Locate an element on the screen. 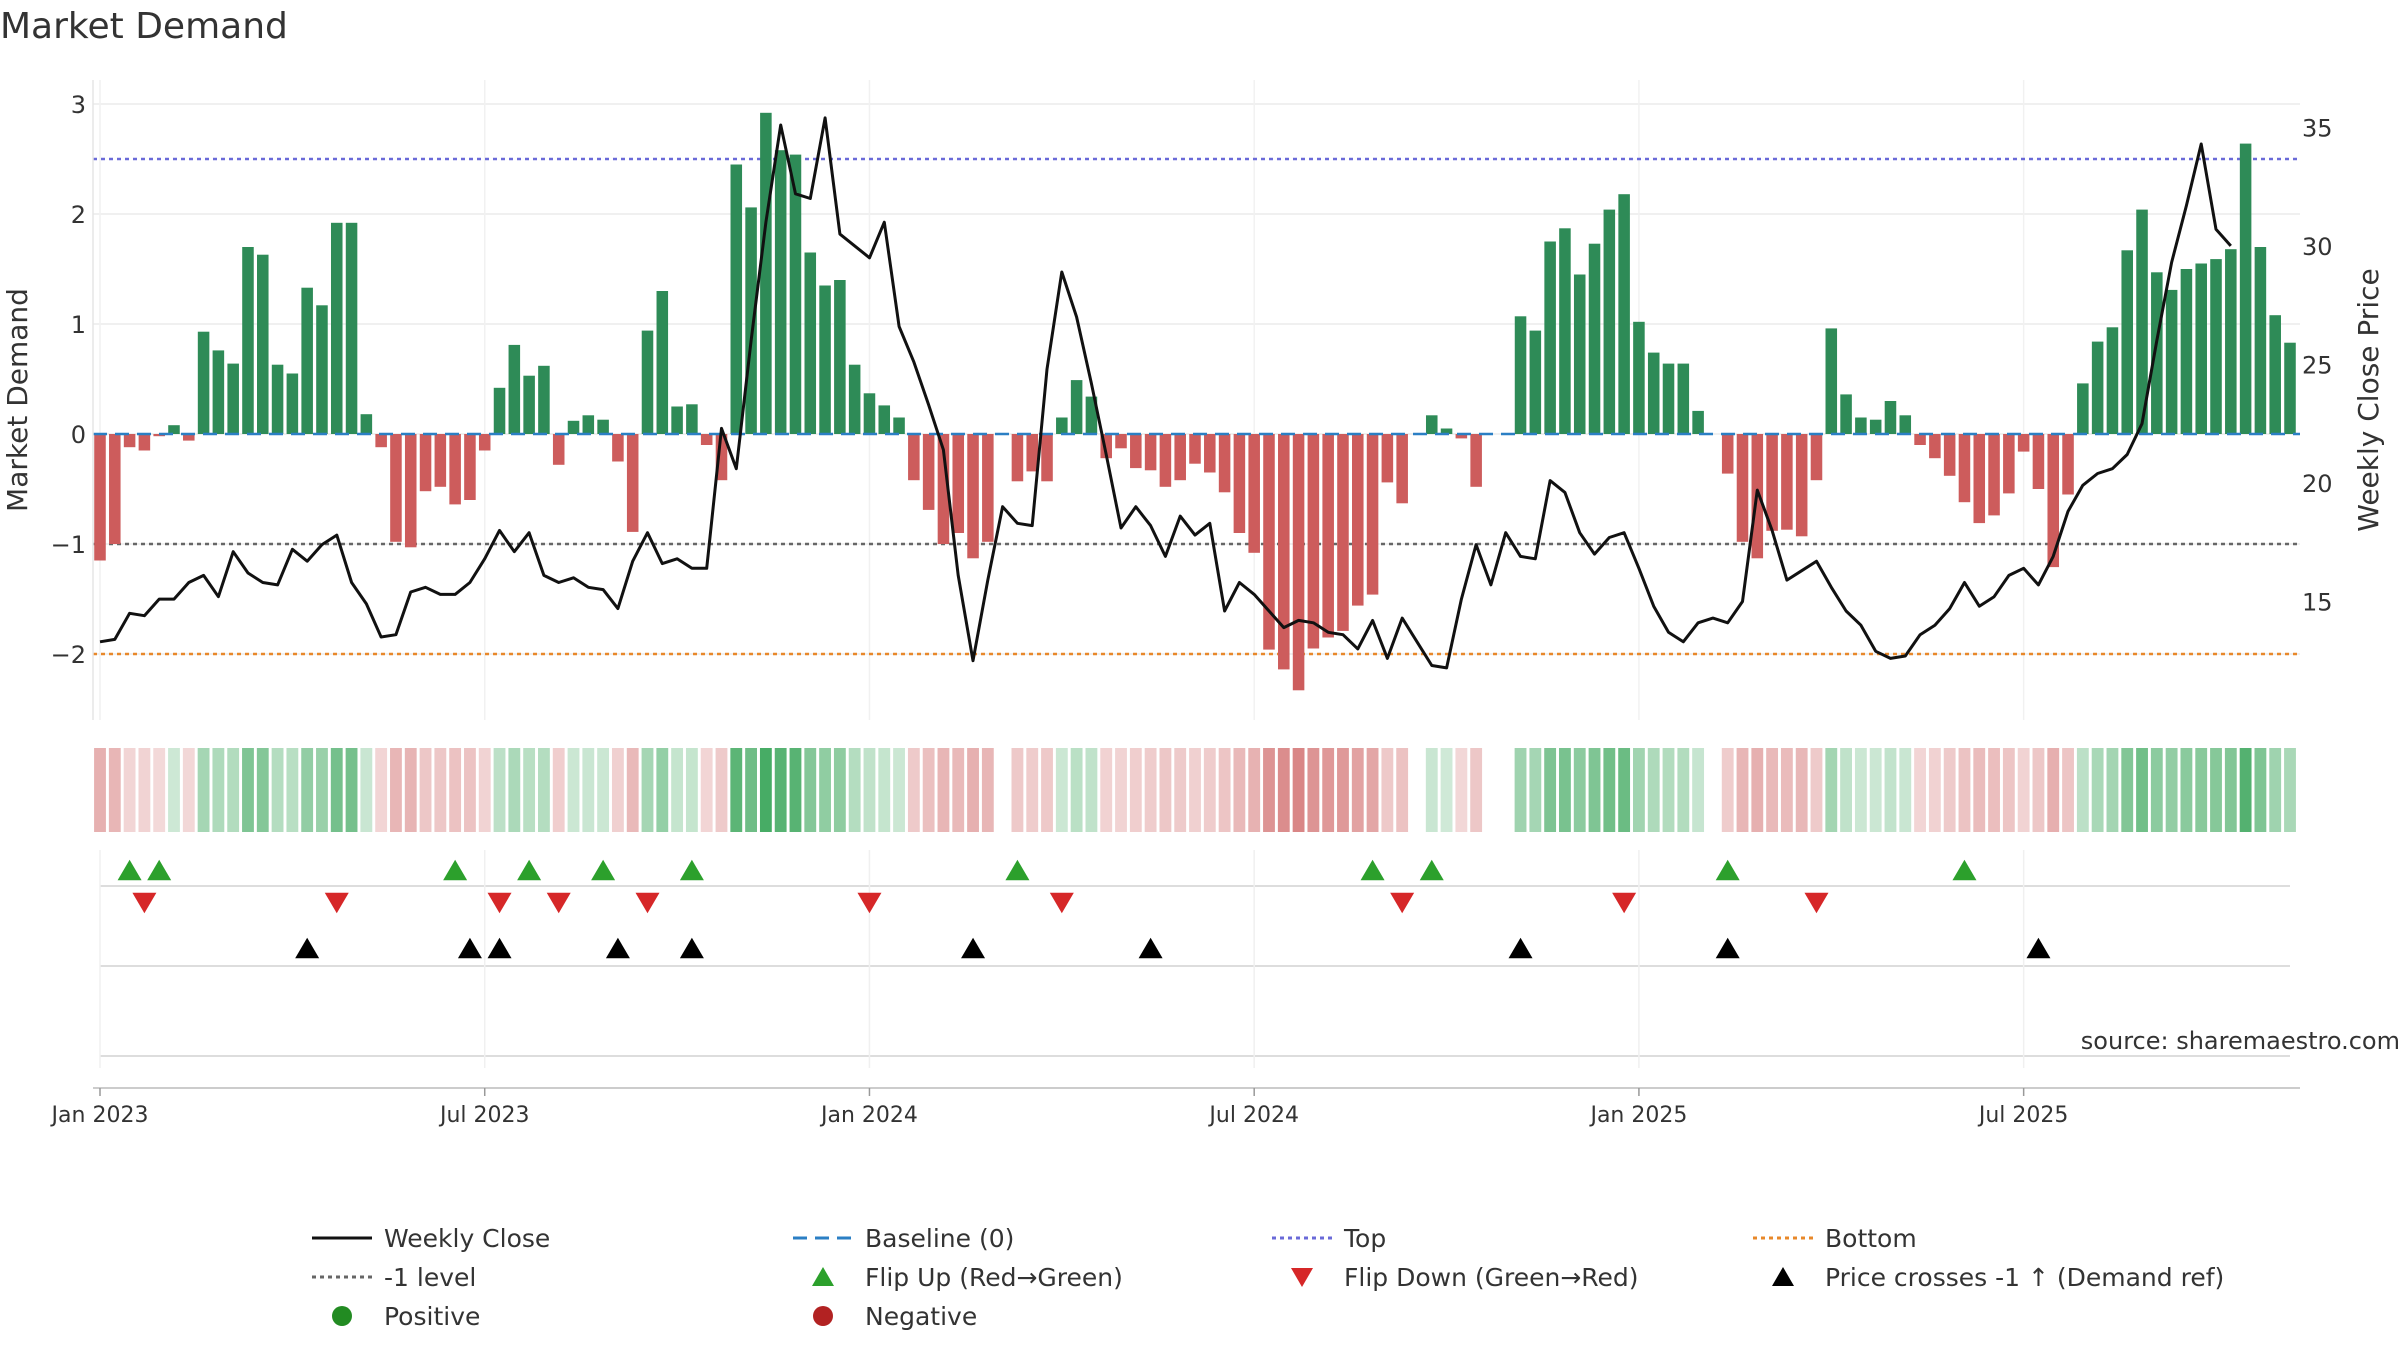 This screenshot has width=2400, height=1350. date-tick-label: Jul 2023 is located at coordinates (484, 1115).